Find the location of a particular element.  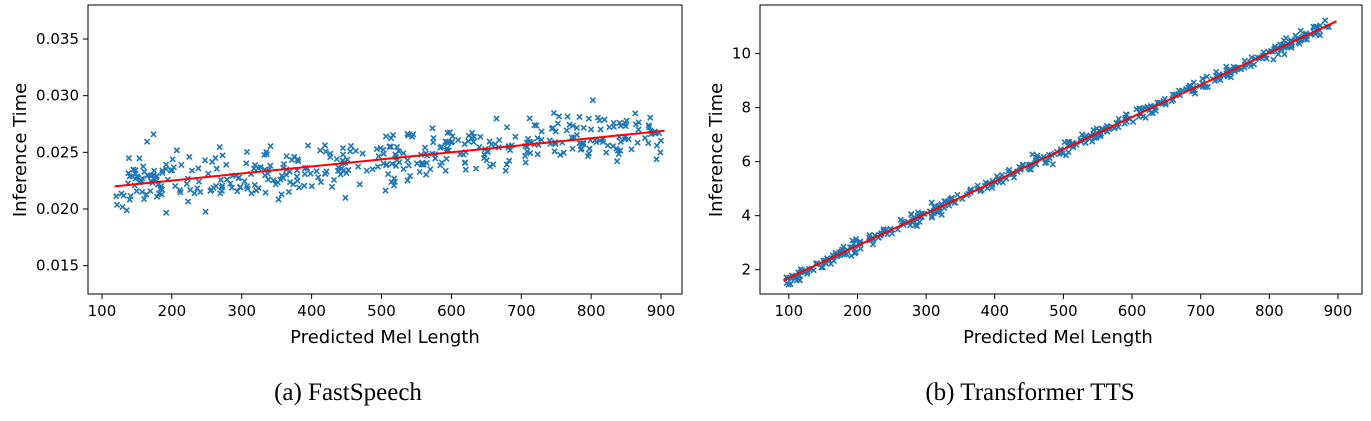

fastspeech-x-ticks: 100 200 300 400 500 600 700 800 900 is located at coordinates (382, 307).